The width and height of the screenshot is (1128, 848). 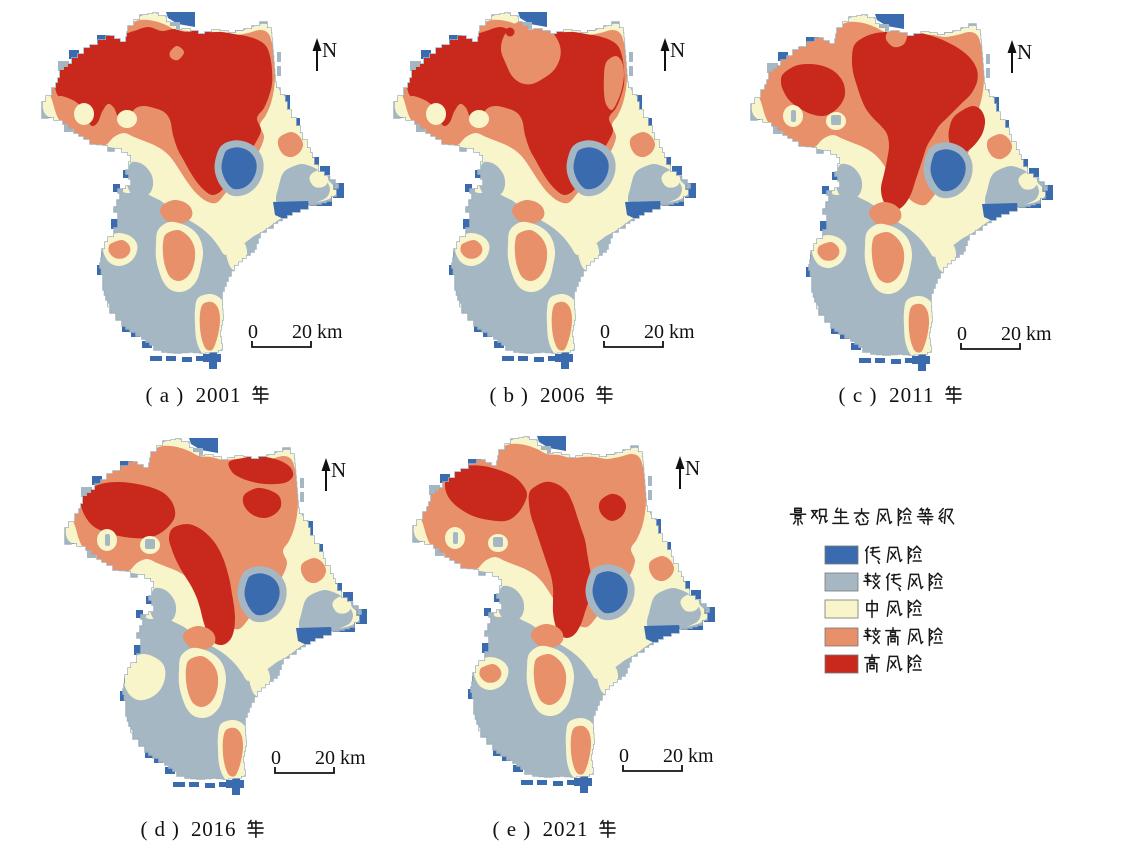 I want to click on svg-text: ( e ) 2021, so click(x=540, y=829).